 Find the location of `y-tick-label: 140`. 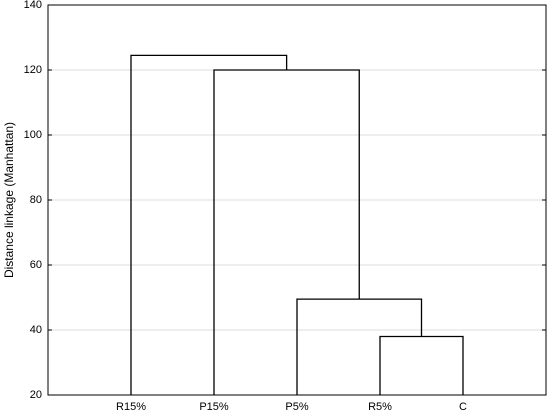

y-tick-label: 140 is located at coordinates (33, 5).